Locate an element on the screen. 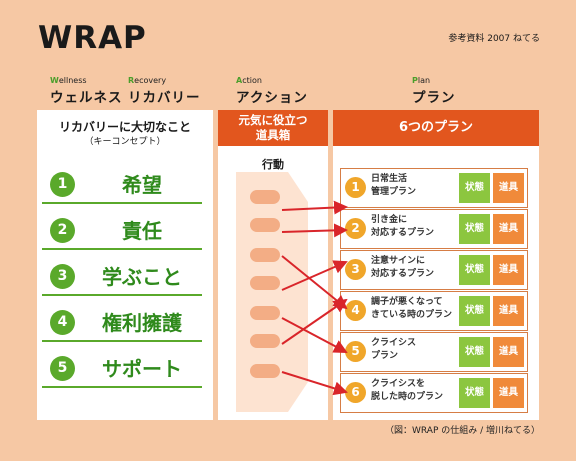  concept-item-hope: 1 希望 is located at coordinates (122, 188).